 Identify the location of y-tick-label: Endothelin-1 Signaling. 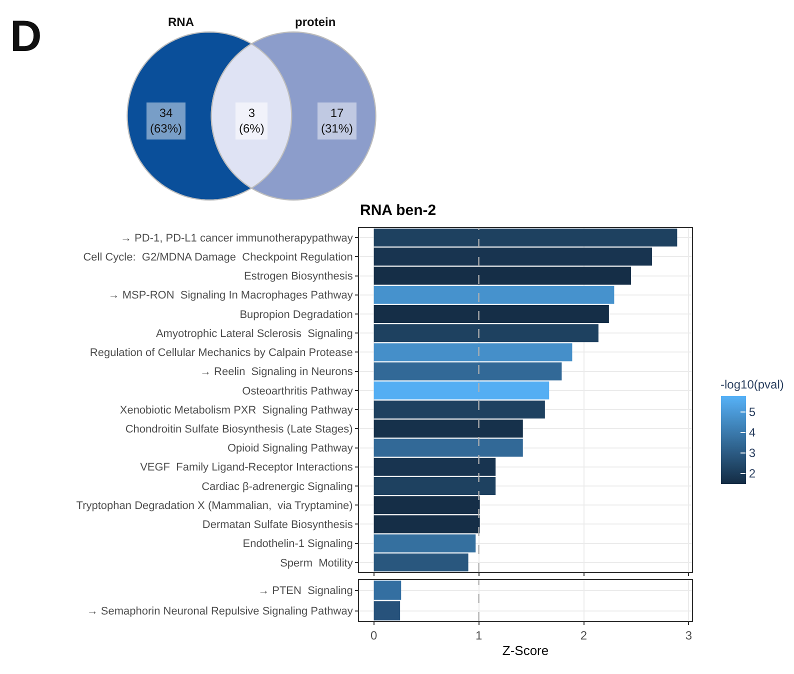
(297, 544).